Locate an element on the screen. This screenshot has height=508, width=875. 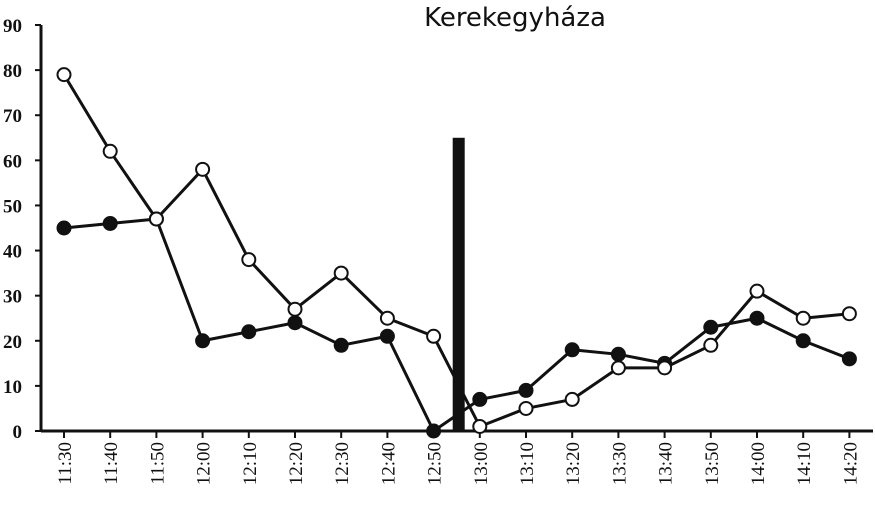
x-tick-label: 14:10 is located at coordinates (804, 463).